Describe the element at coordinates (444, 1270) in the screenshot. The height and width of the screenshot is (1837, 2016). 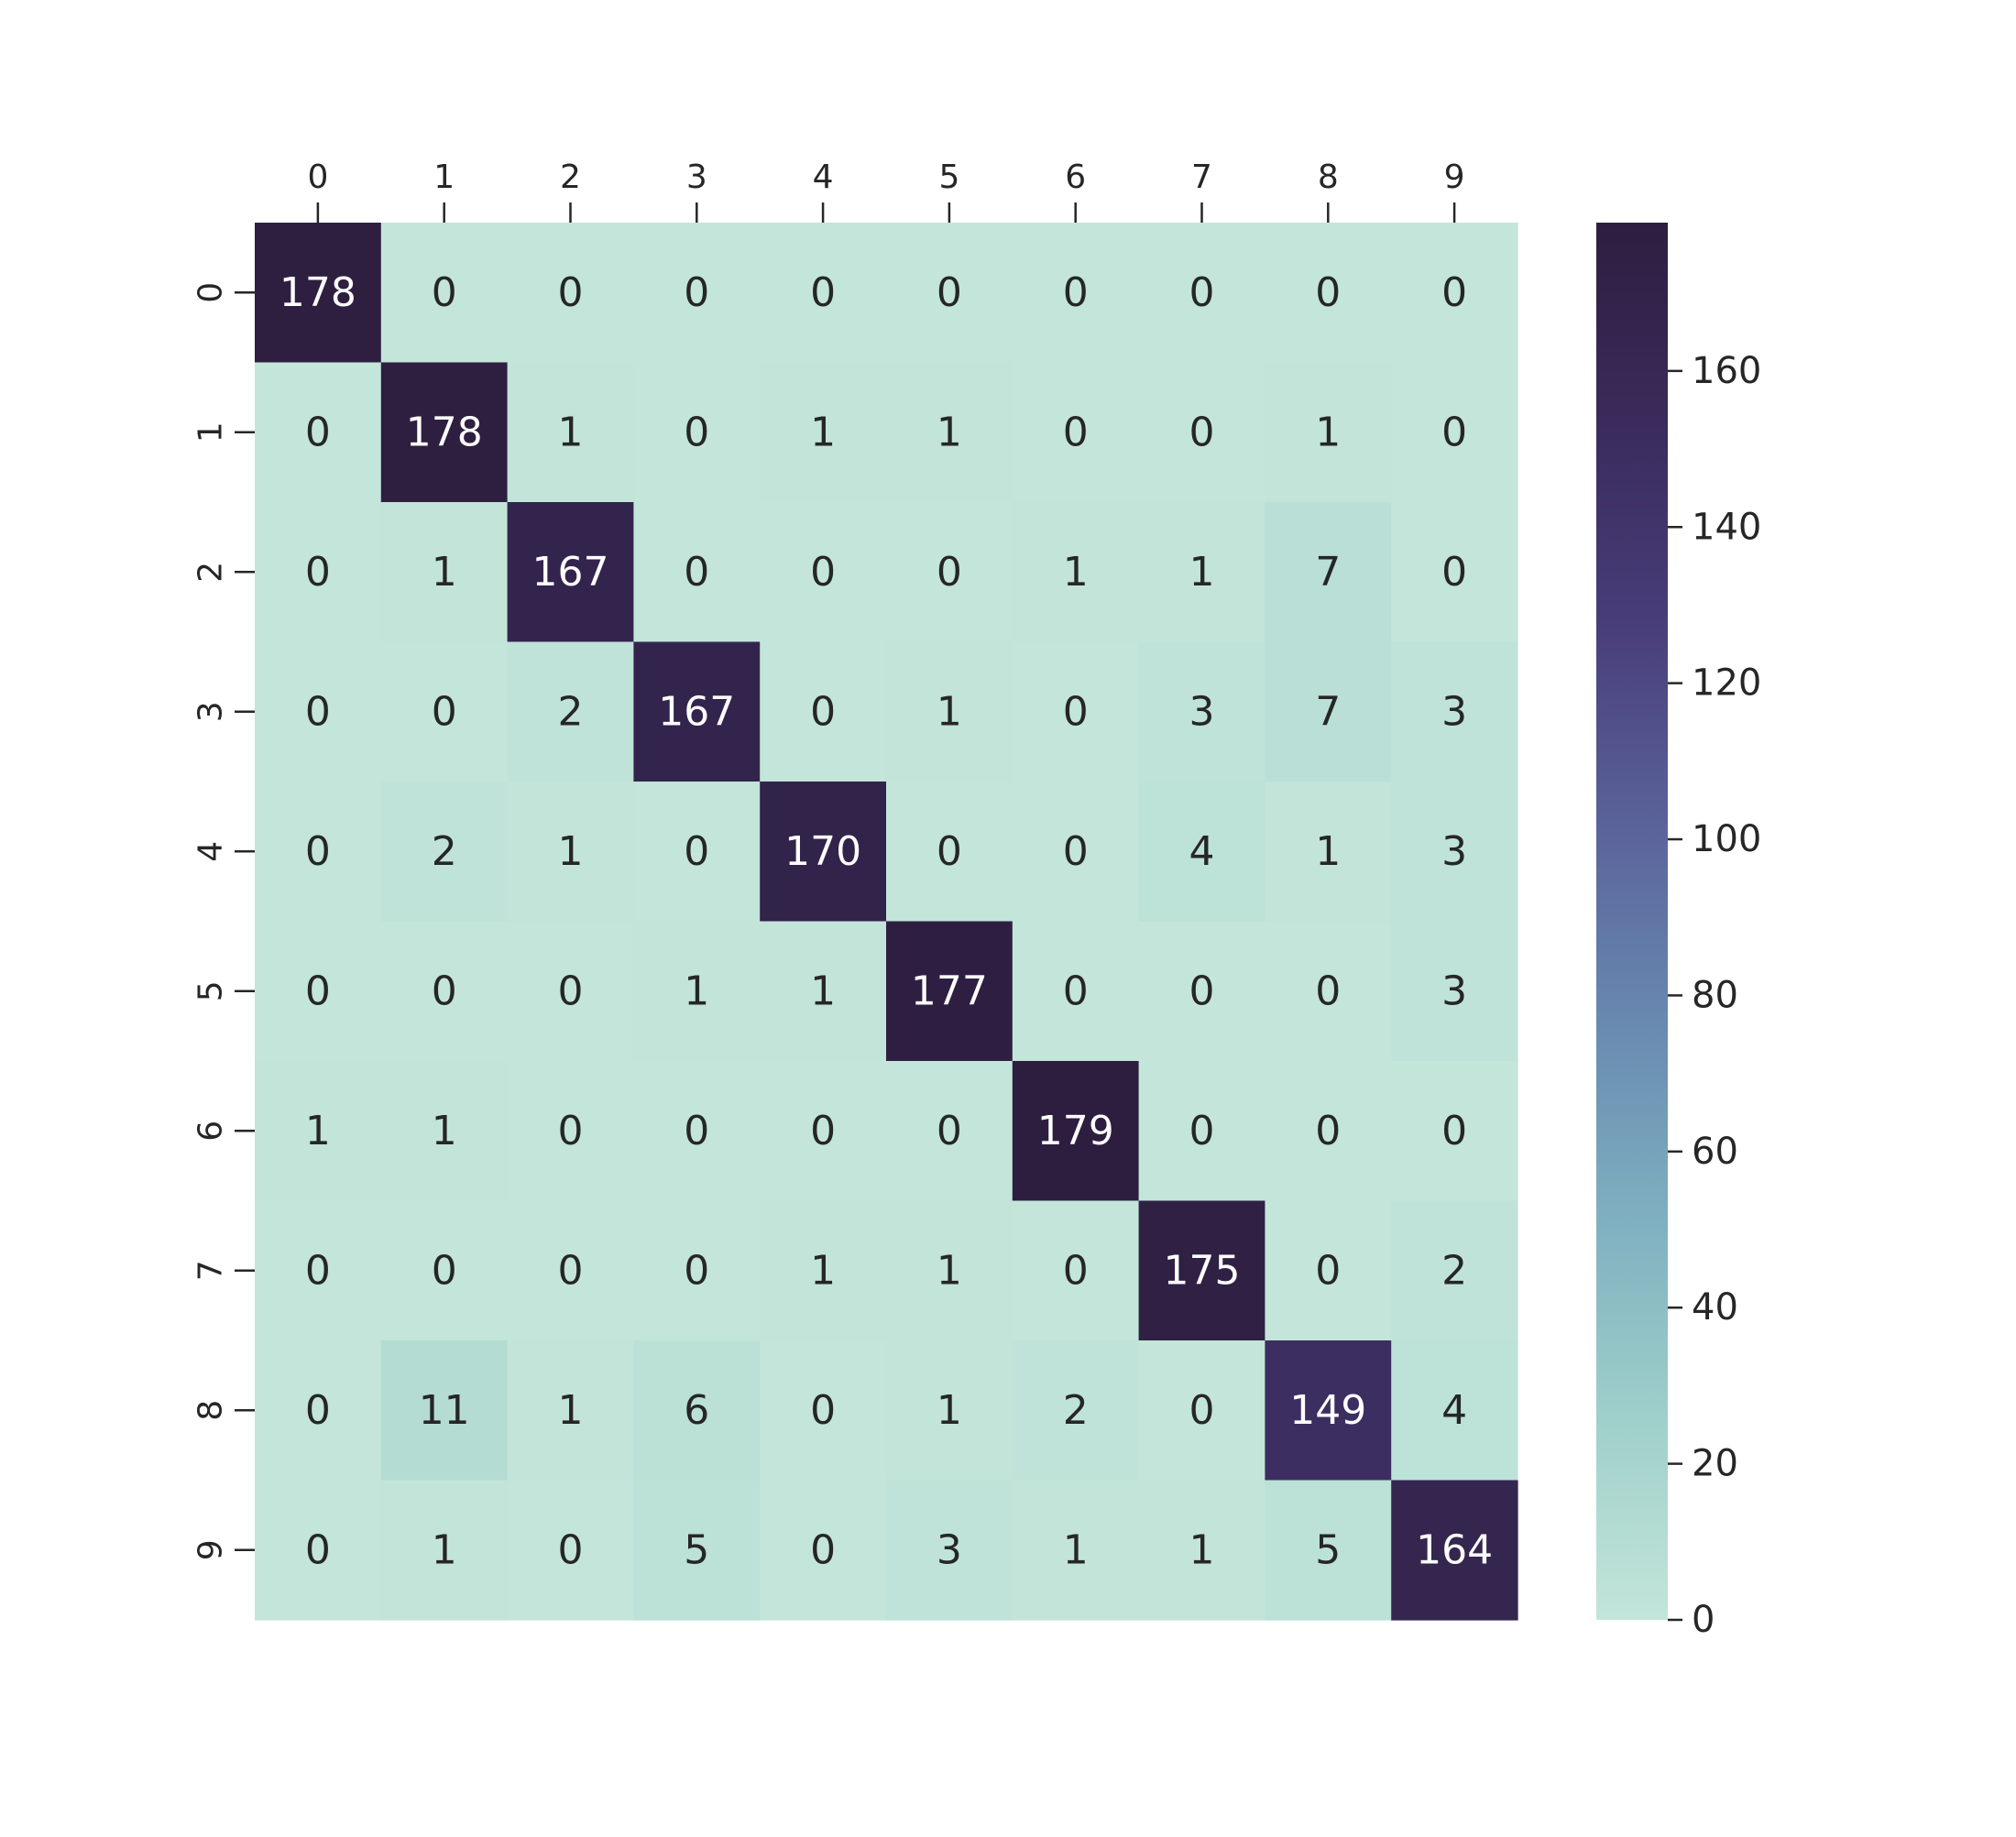
I see `heatmap-cell-r7-c1` at that location.